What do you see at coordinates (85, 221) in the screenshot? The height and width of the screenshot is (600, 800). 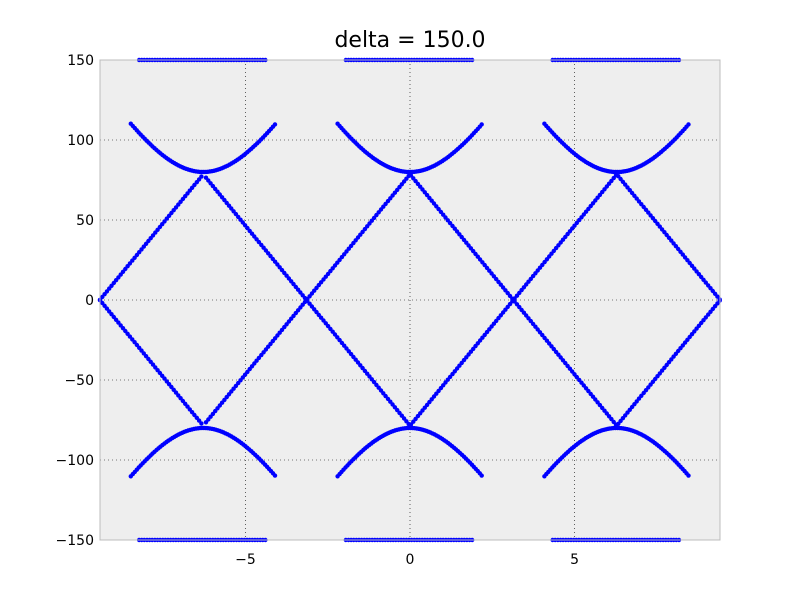 I see `y-tick-label: 50` at bounding box center [85, 221].